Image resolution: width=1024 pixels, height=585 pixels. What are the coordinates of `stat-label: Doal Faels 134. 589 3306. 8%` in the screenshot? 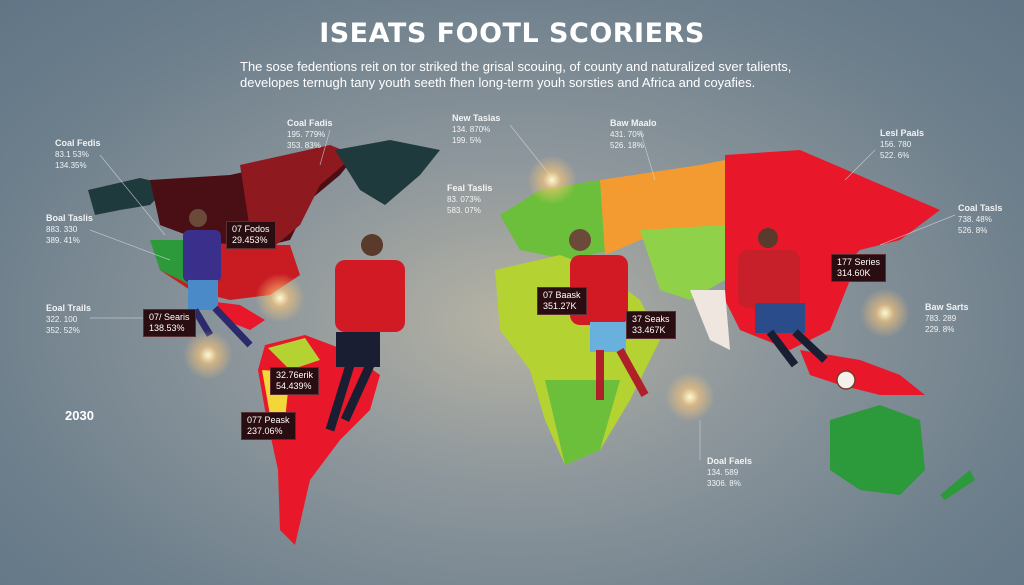 It's located at (729, 472).